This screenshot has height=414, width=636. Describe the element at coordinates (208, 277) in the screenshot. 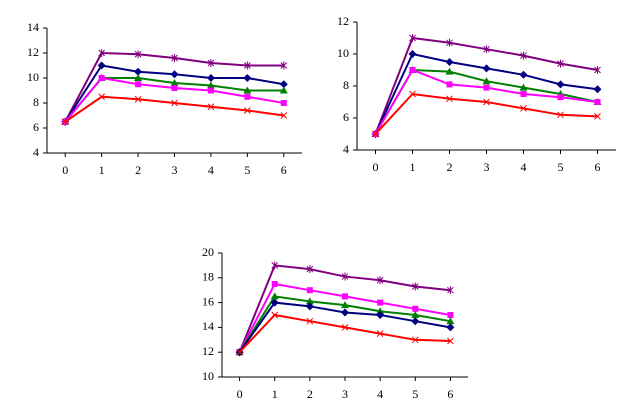

I see `y-tick-label: 18` at that location.